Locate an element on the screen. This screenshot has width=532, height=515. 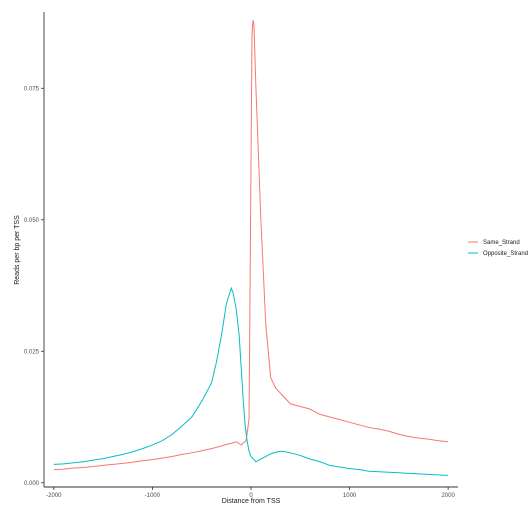
y-axis-ticks: 0.000 0.025 0.050 0.075 is located at coordinates (34, 286).